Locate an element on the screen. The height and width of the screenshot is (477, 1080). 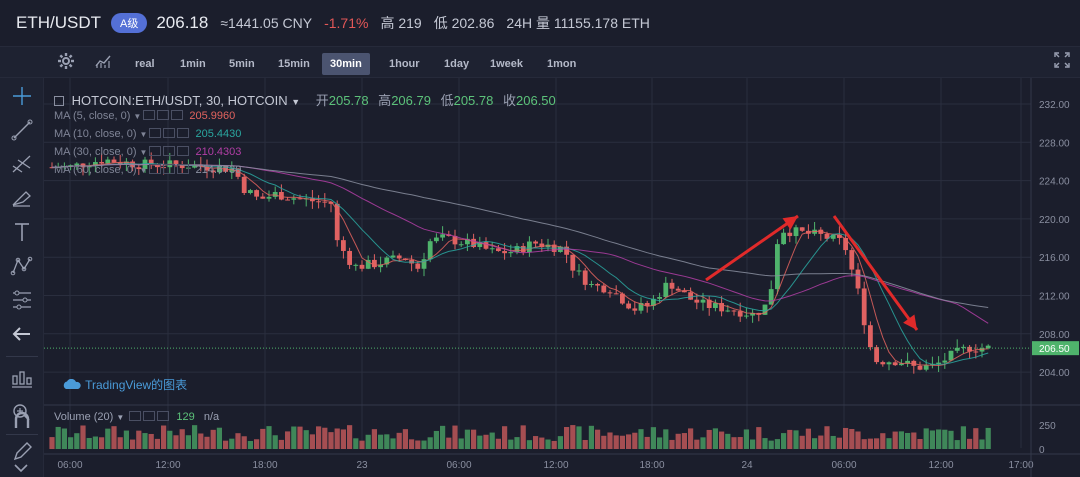
ma-legend-row: MA (60, close, 0) ▼ 214.6730 is located at coordinates (147, 170).